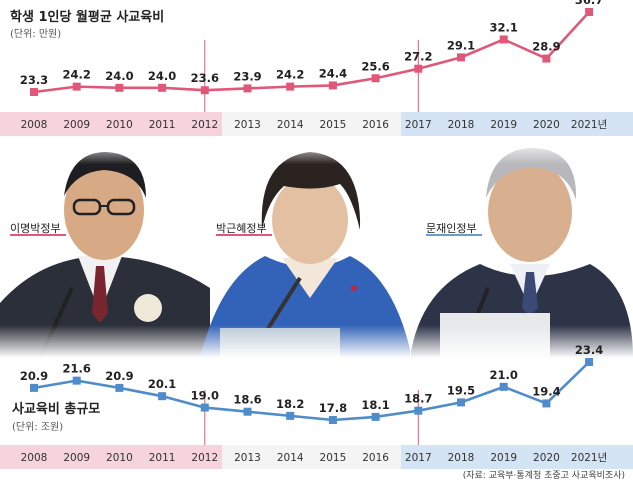  Describe the element at coordinates (418, 57) in the screenshot. I see `data-label: 27.2` at that location.